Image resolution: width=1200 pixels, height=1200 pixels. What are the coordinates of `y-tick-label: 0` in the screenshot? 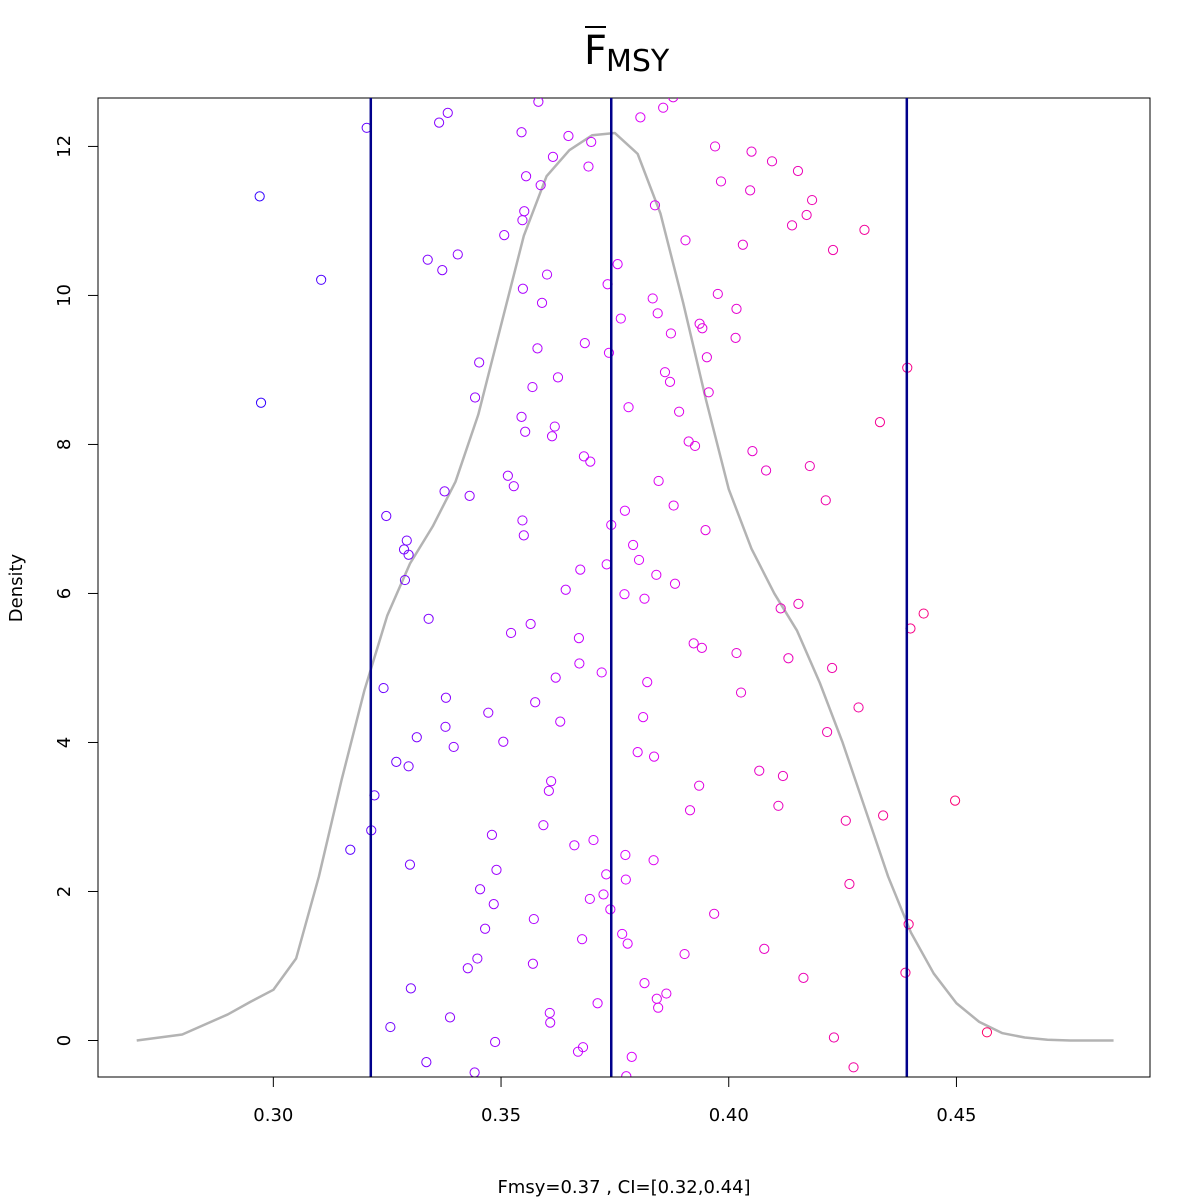 It's located at (64, 1040).